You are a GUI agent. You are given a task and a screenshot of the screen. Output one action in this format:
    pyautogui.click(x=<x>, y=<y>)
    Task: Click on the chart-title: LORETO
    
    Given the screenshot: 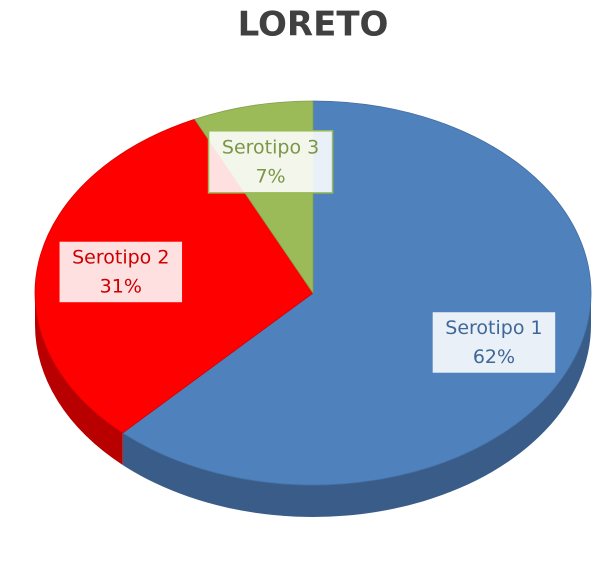 What is the action you would take?
    pyautogui.click(x=313, y=25)
    